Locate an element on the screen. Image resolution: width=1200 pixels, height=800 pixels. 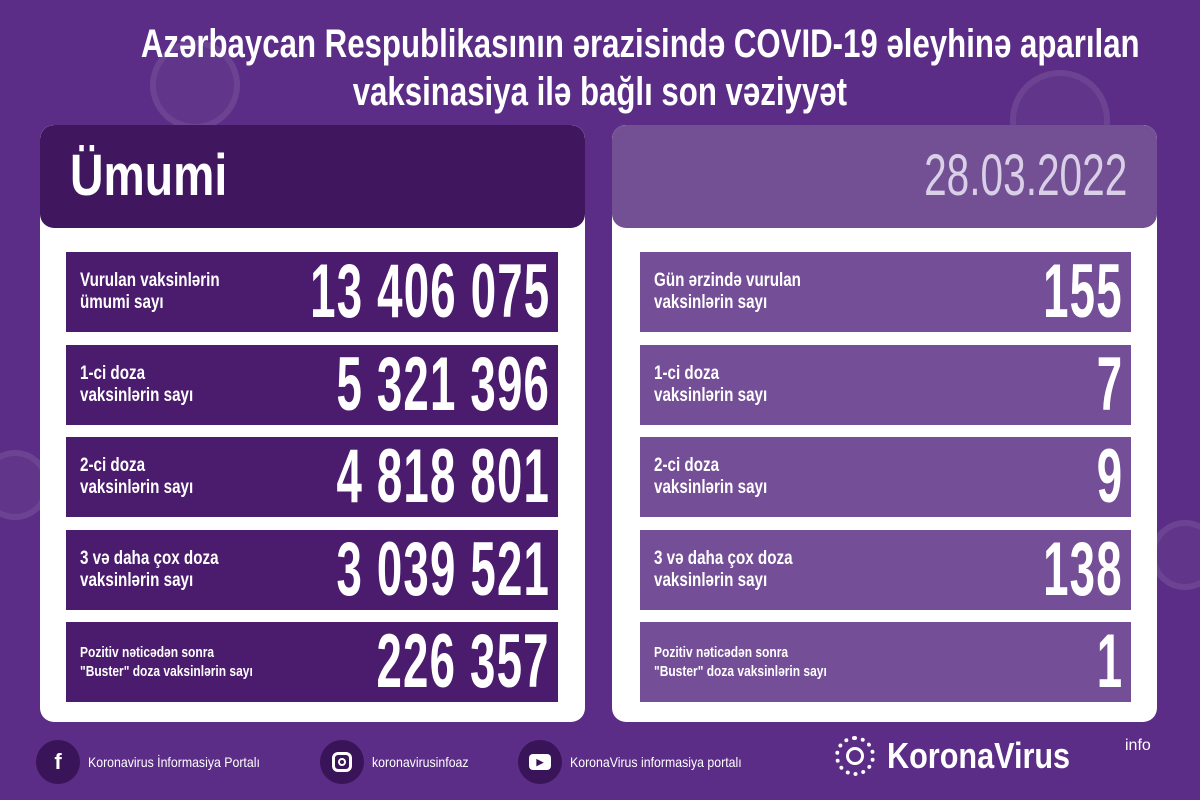
instagram-icon is located at coordinates (342, 762).